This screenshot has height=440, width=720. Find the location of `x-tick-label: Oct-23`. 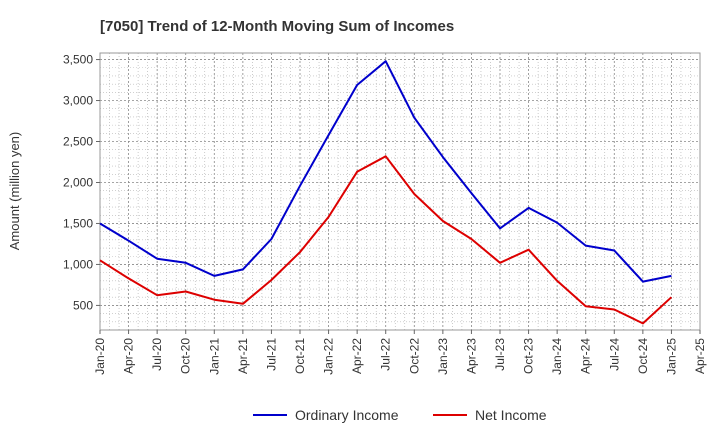

x-tick-label: Oct-23 is located at coordinates (529, 356).